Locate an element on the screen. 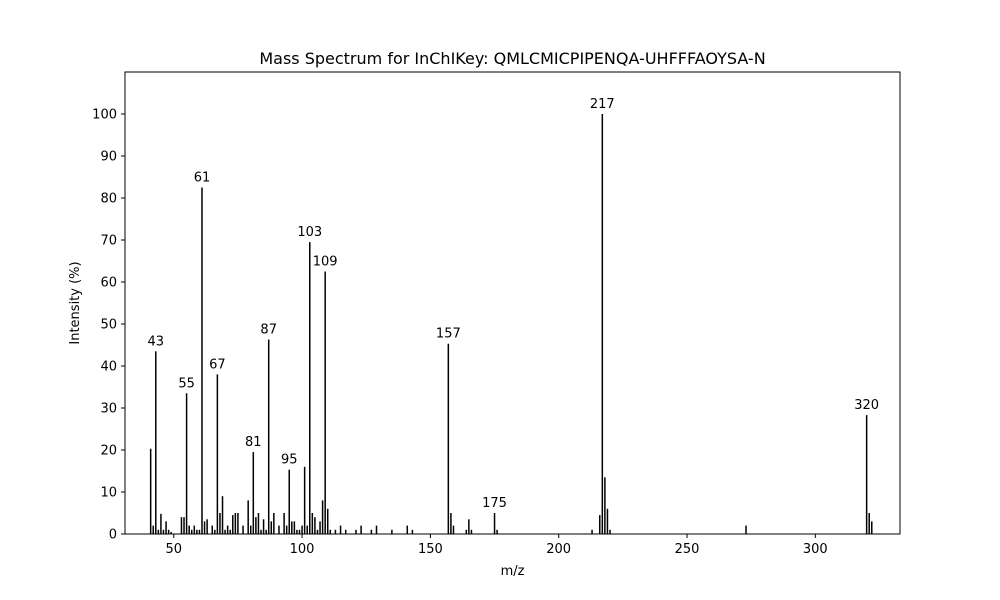 This screenshot has height=600, width=1000. y-tick-label: 10 is located at coordinates (108, 493).